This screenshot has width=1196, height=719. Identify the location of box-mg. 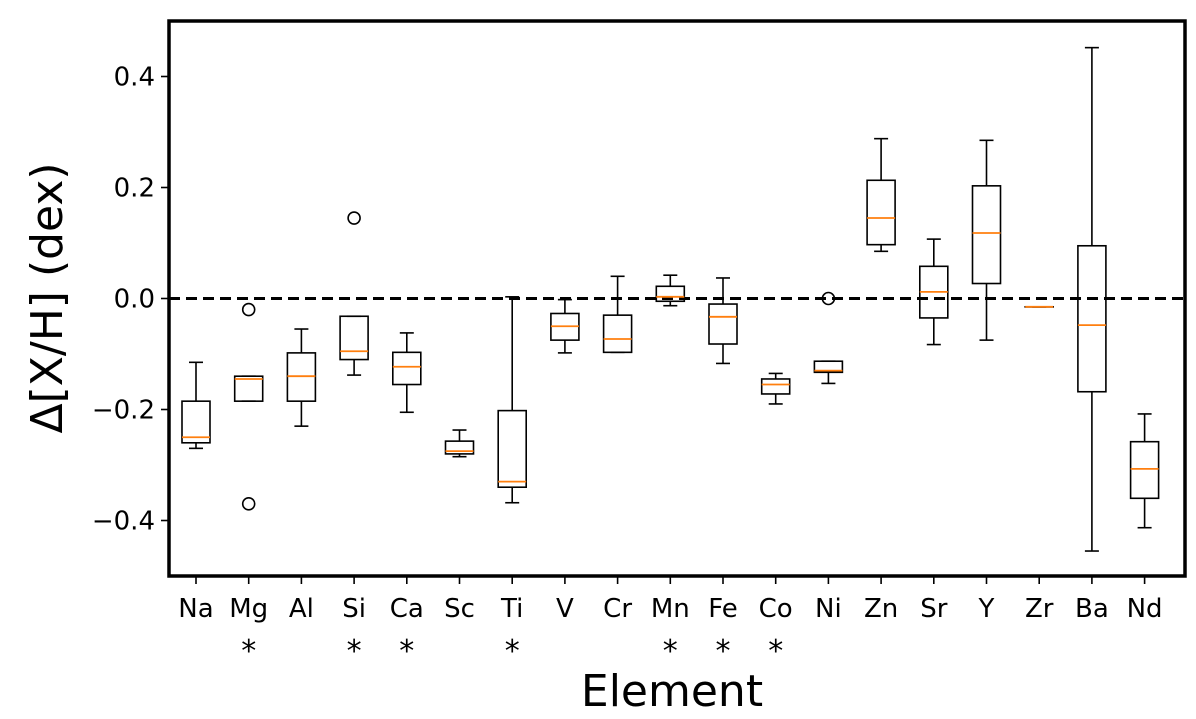
(248, 406).